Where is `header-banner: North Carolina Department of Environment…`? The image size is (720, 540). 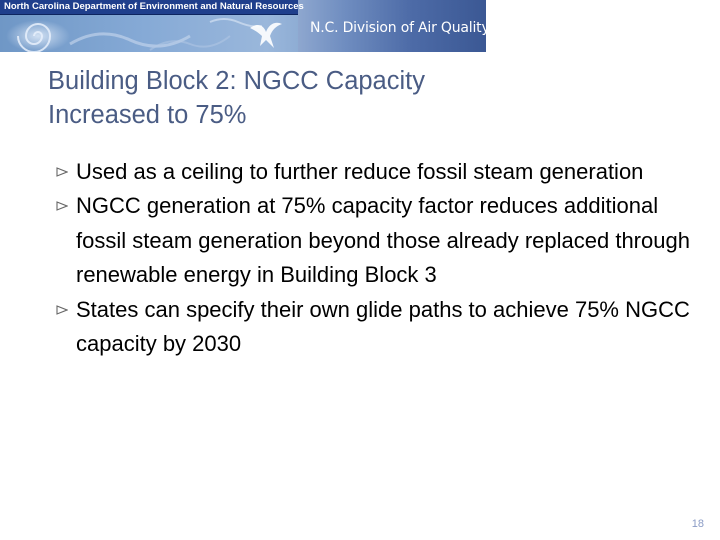 header-banner: North Carolina Department of Environment… is located at coordinates (243, 26).